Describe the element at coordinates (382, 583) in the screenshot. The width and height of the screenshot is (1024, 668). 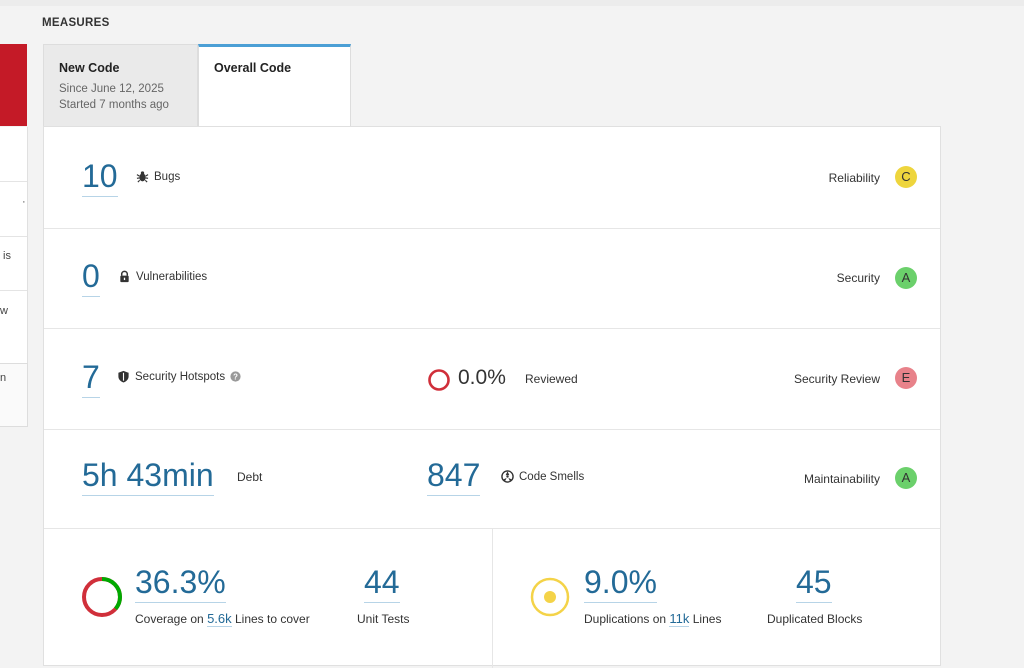
I see `unit-tests-count-link: 44` at that location.